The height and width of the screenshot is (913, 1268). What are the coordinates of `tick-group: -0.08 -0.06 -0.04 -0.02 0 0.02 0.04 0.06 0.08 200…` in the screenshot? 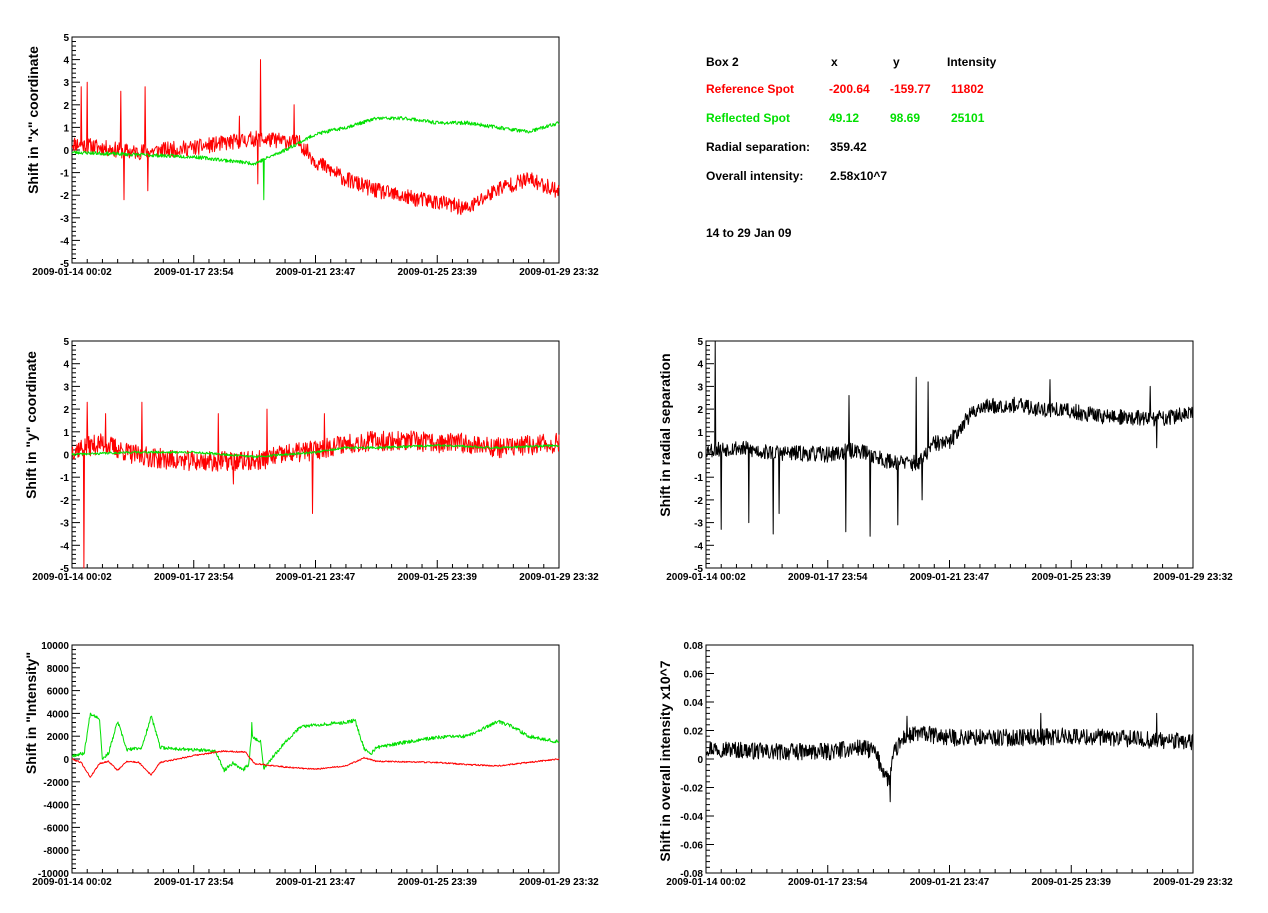 It's located at (949, 764).